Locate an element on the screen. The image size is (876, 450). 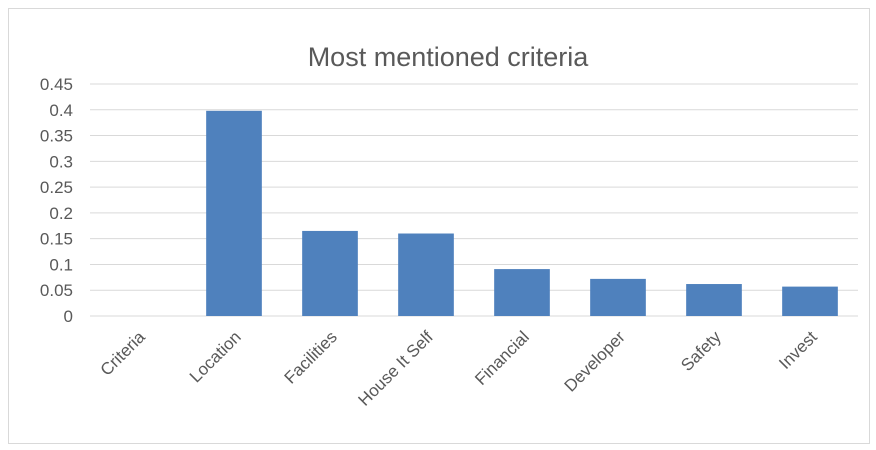
bar-facilities is located at coordinates (330, 273).